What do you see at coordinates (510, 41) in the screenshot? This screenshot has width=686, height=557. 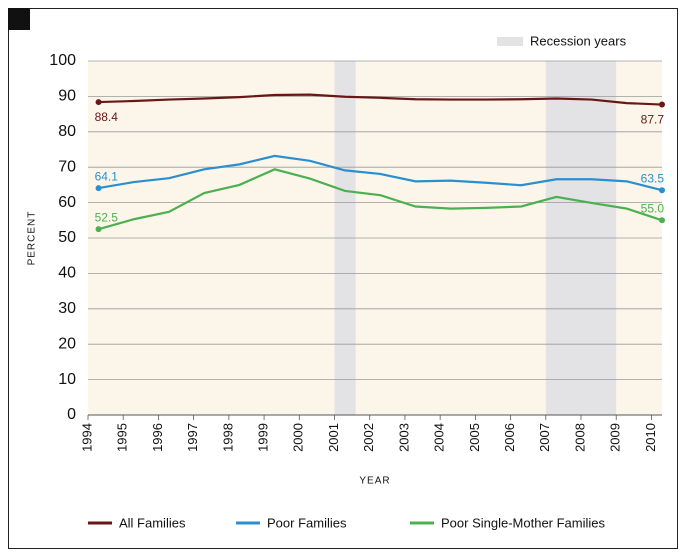 I see `recession-legend-swatch` at bounding box center [510, 41].